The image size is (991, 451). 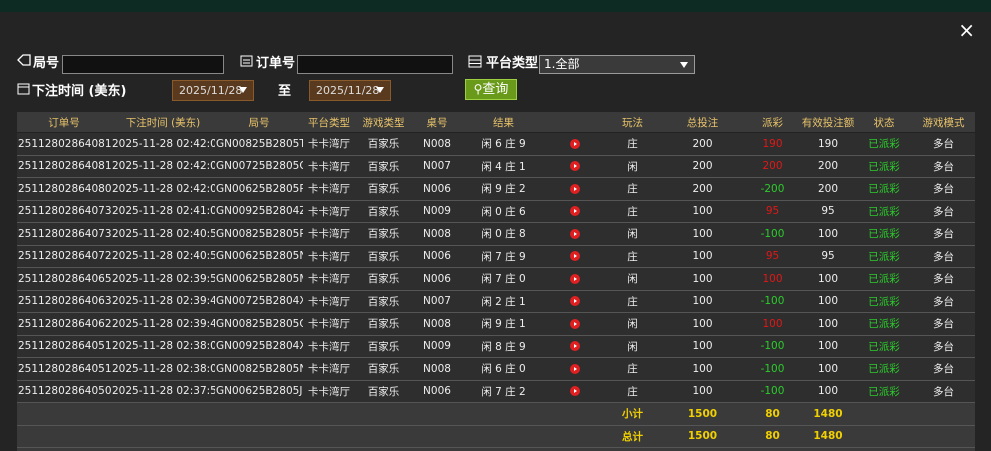 What do you see at coordinates (285, 91) in the screenshot?
I see `to-label: 至` at bounding box center [285, 91].